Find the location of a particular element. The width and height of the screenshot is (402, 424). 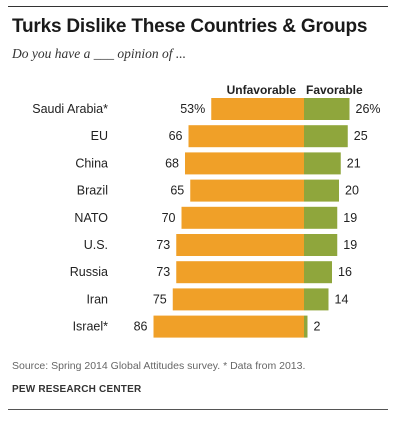

chart-title: Turks Dislike These Countries & Groups is located at coordinates (190, 26).